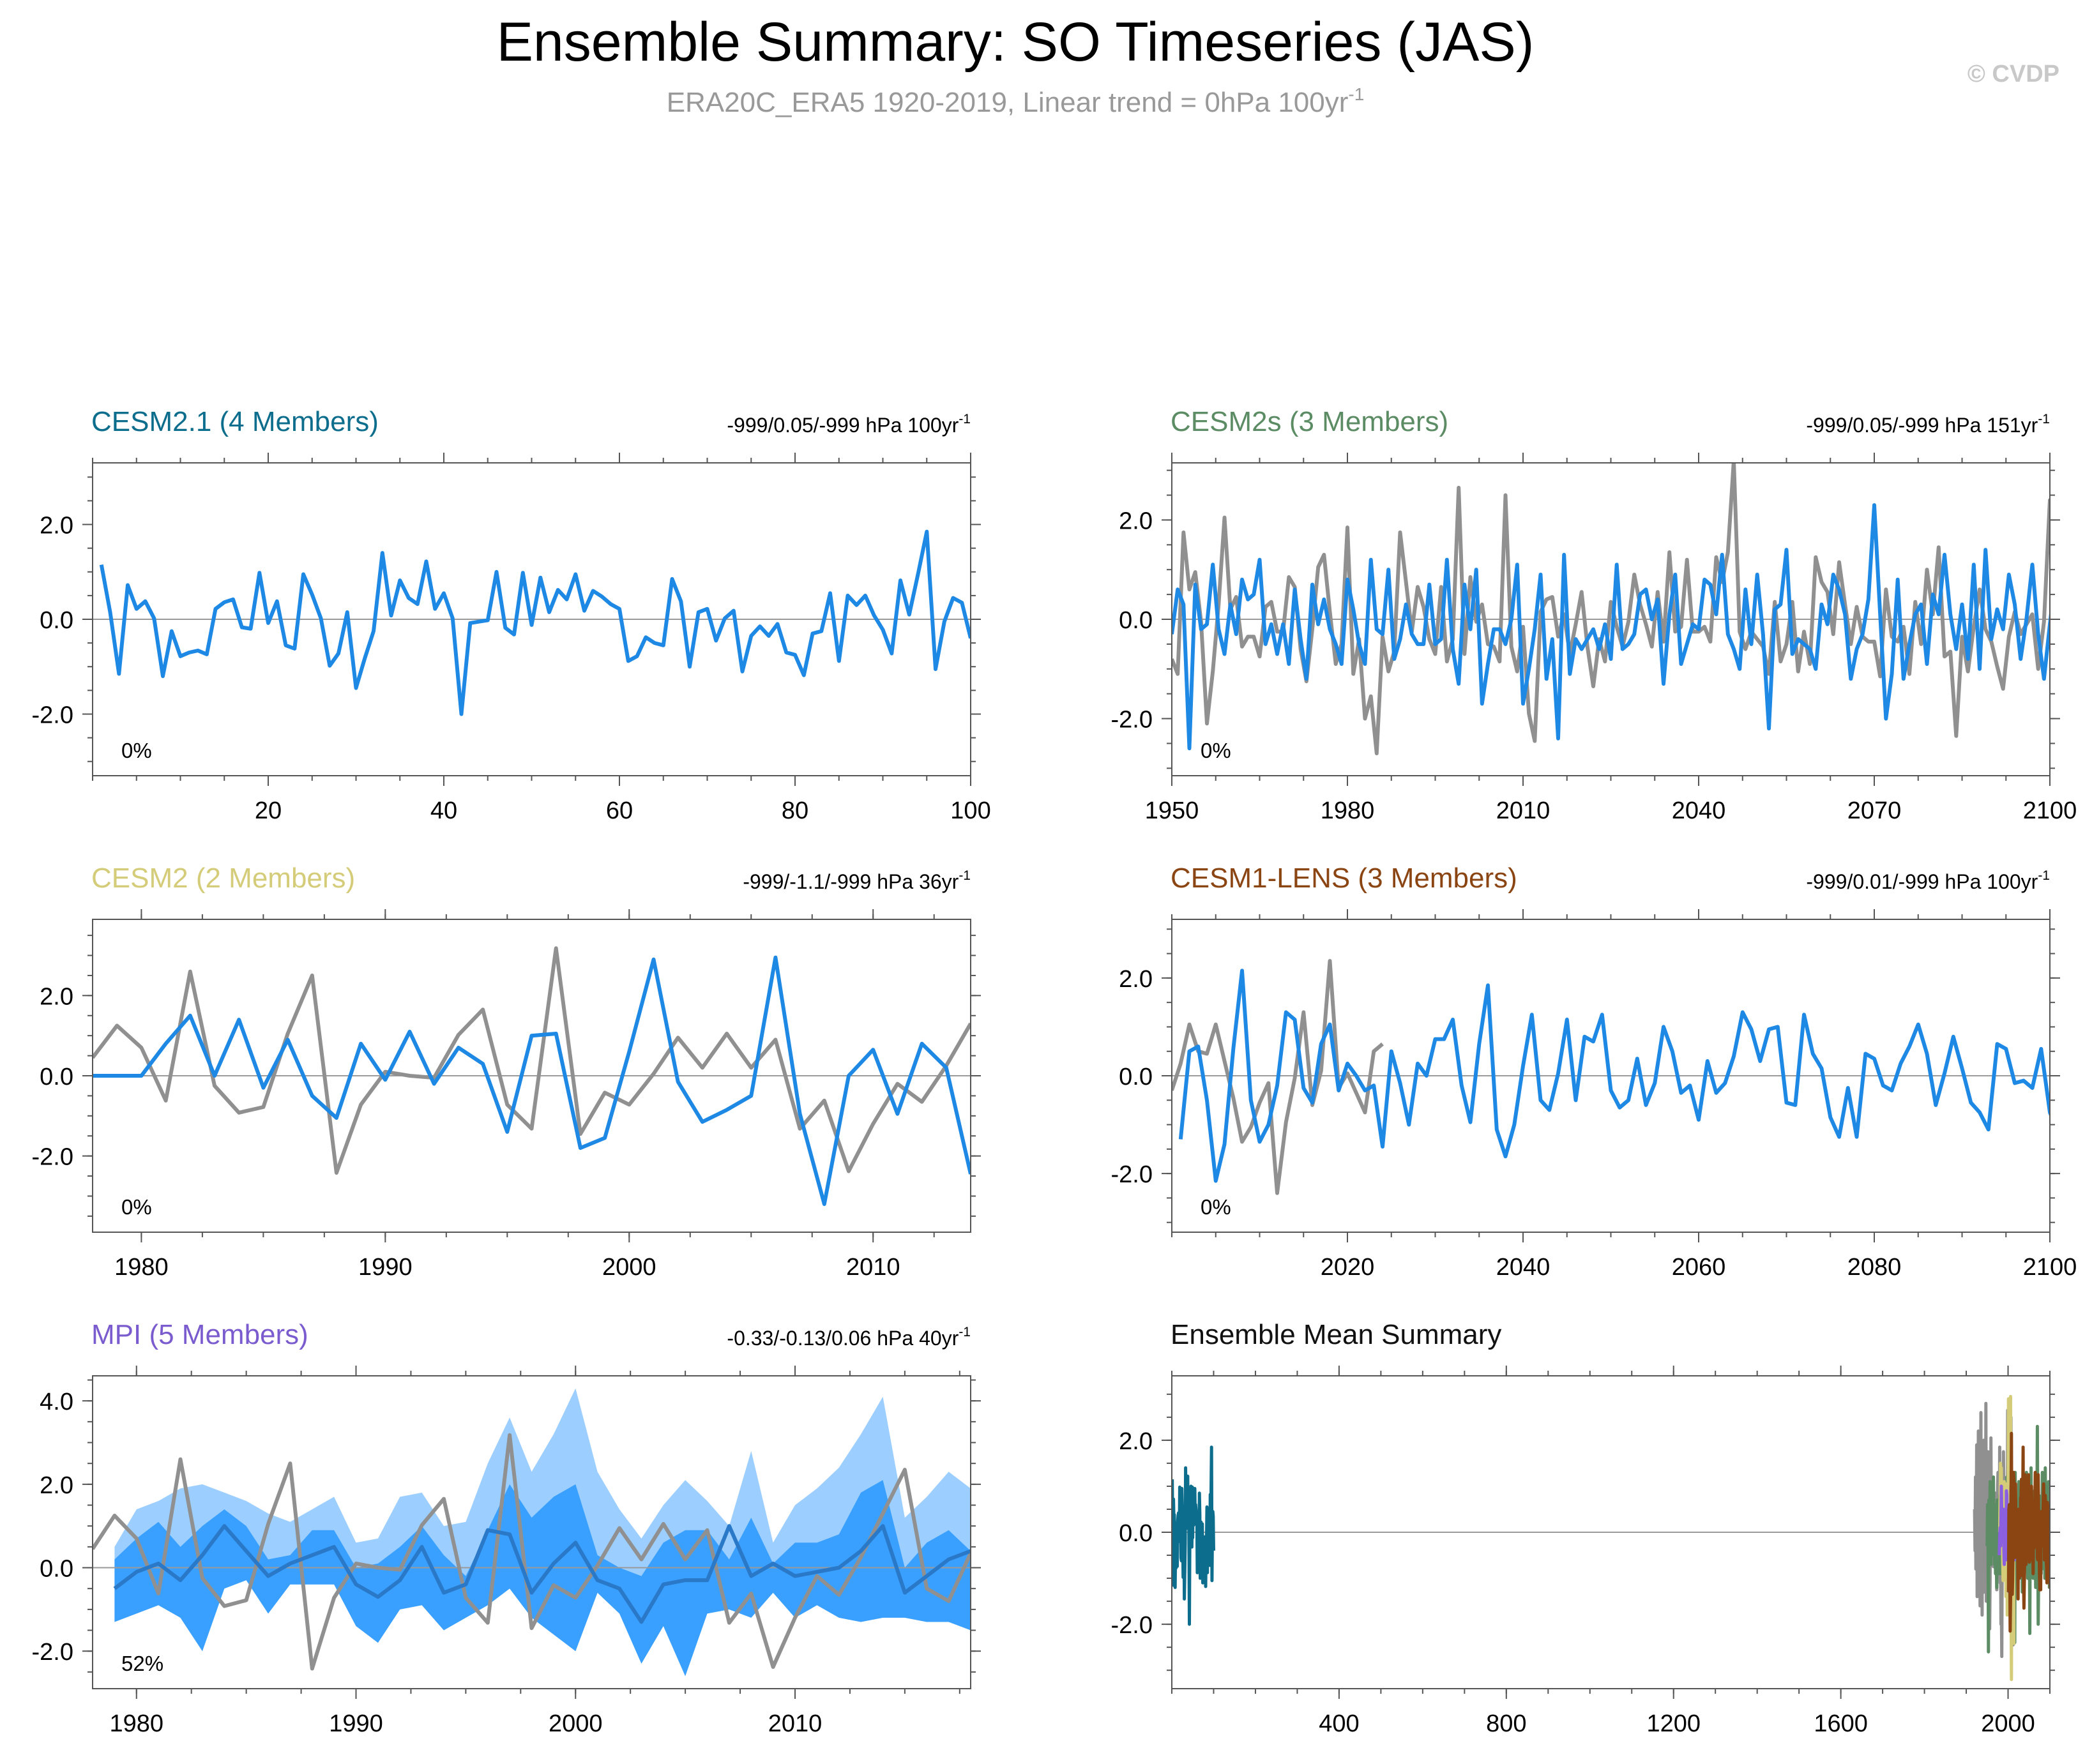  Describe the element at coordinates (1922, 425) in the screenshot. I see `panel-stats-text: -999/0.05/-999 hPa 151yr` at that location.